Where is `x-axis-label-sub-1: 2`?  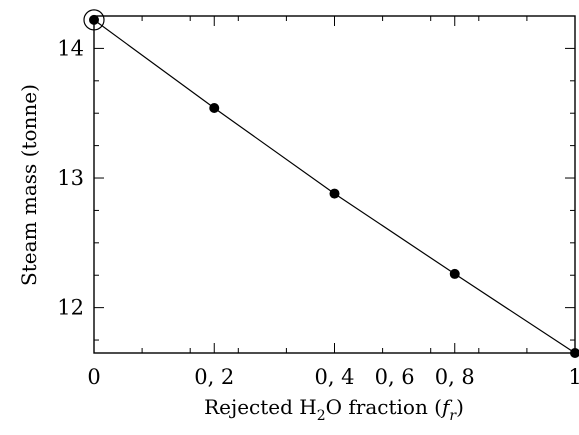
x-axis-label-sub-1: 2 is located at coordinates (321, 416).